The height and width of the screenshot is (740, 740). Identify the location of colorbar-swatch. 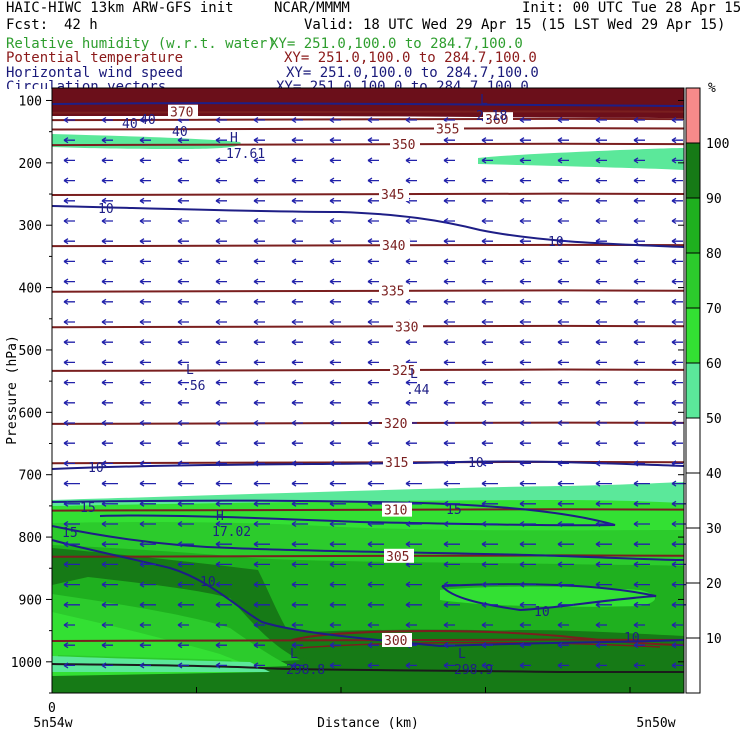
(693, 390).